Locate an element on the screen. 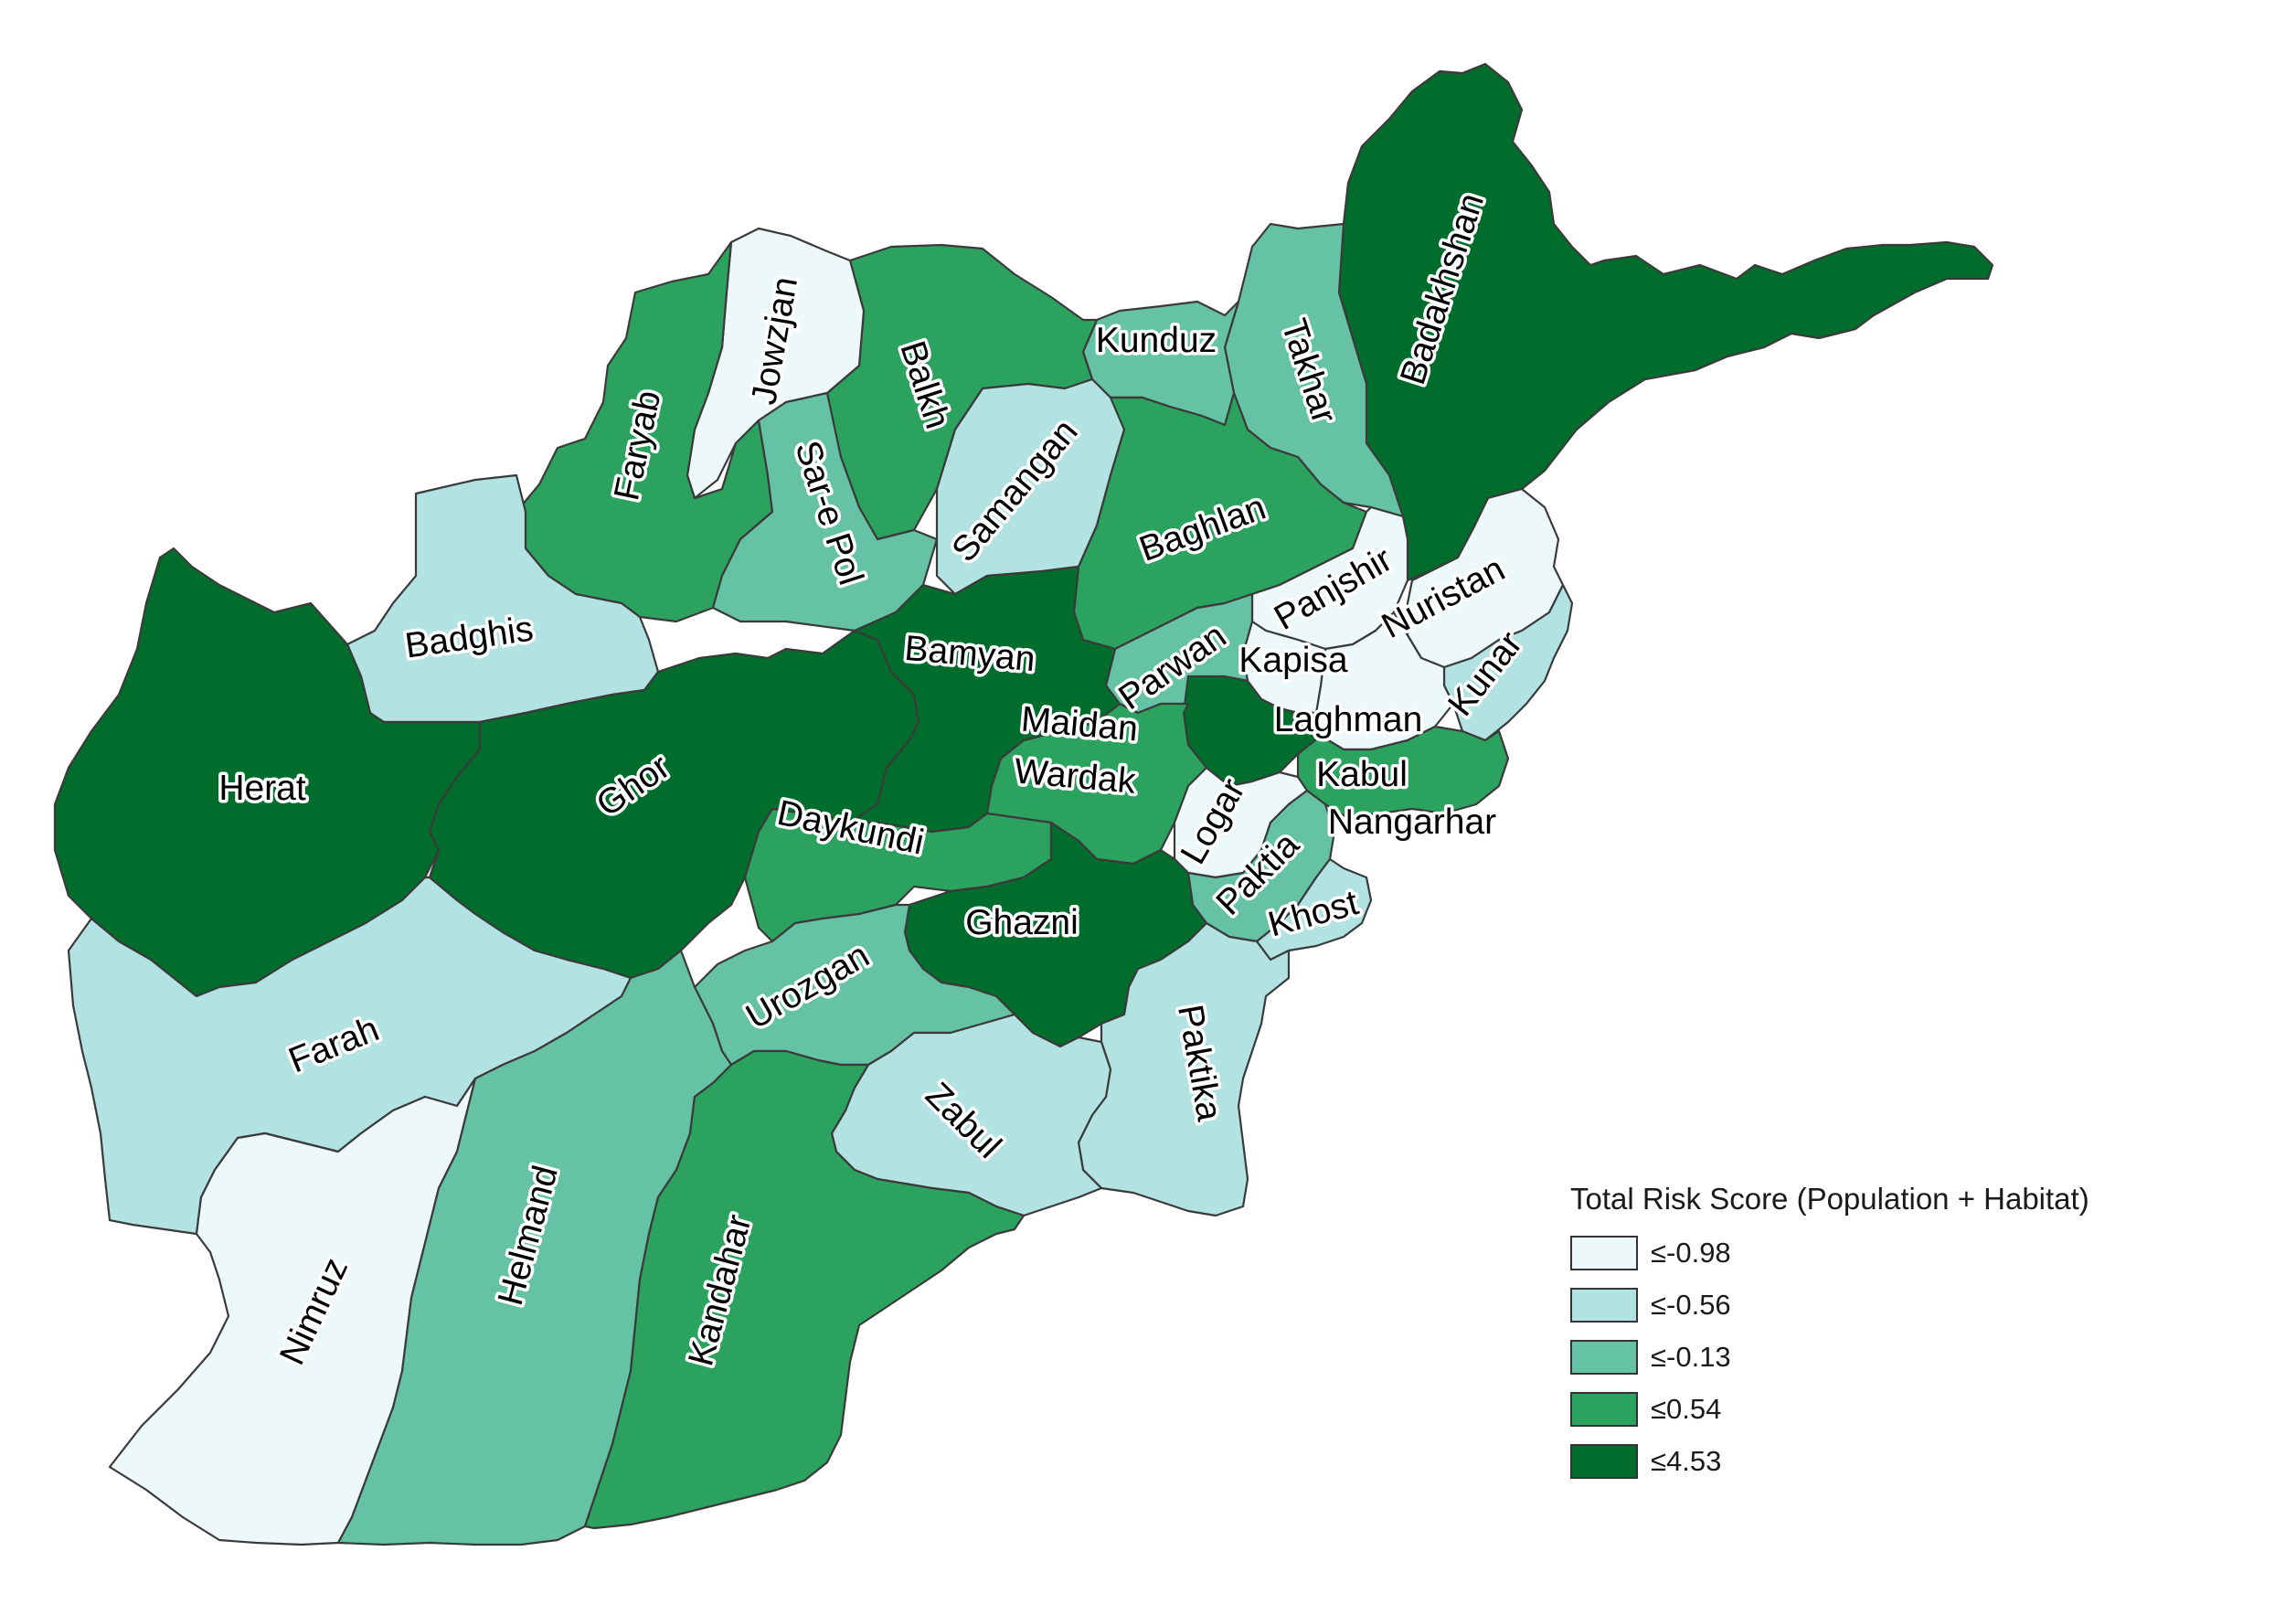  legend-label: ≤-0.98 is located at coordinates (1691, 1252).